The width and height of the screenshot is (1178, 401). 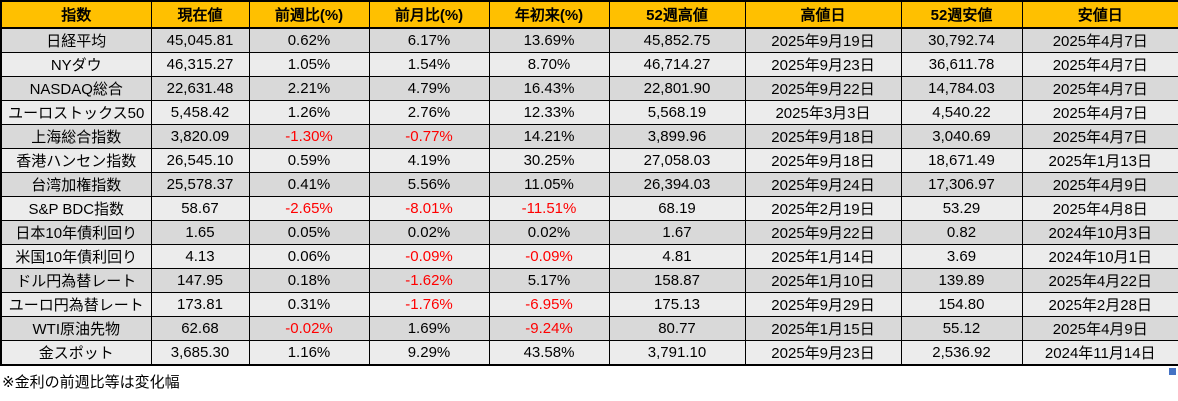 What do you see at coordinates (309, 232) in the screenshot?
I see `cell-wow: 0.05%` at bounding box center [309, 232].